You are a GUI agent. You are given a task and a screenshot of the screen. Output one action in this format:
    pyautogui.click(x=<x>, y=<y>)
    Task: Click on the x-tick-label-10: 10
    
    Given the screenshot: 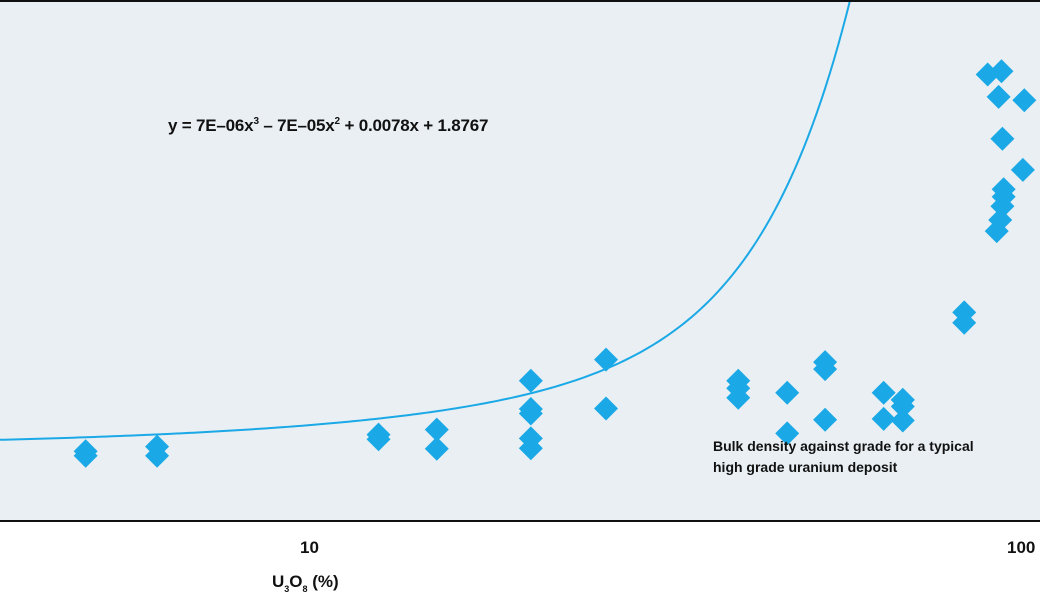 What is the action you would take?
    pyautogui.click(x=309, y=547)
    